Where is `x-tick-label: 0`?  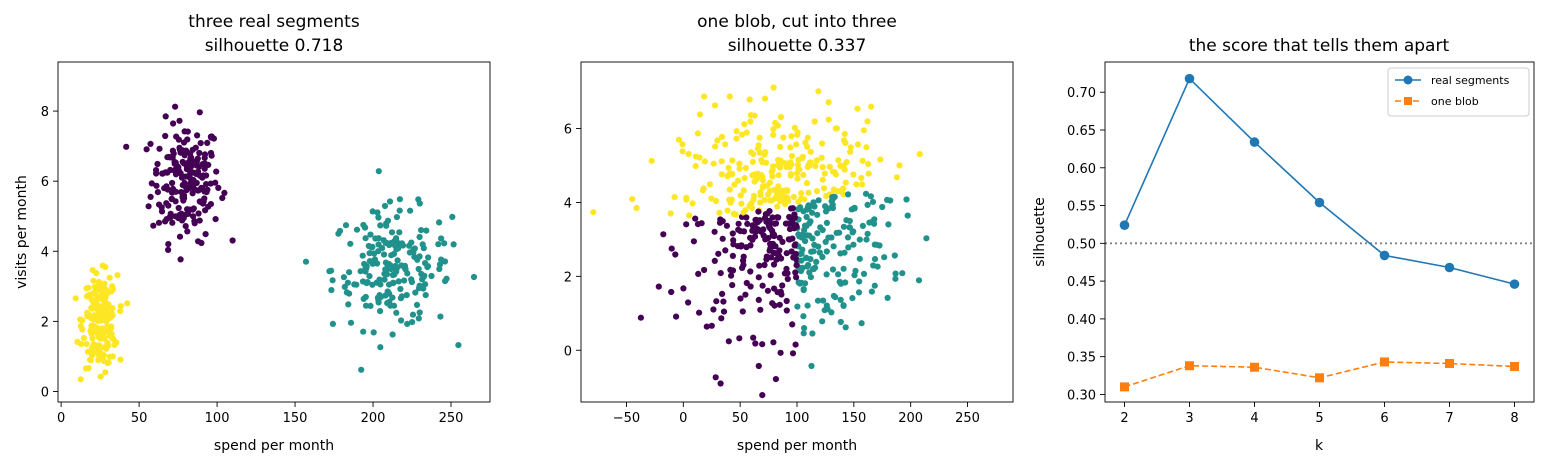
x-tick-label: 0 is located at coordinates (61, 418).